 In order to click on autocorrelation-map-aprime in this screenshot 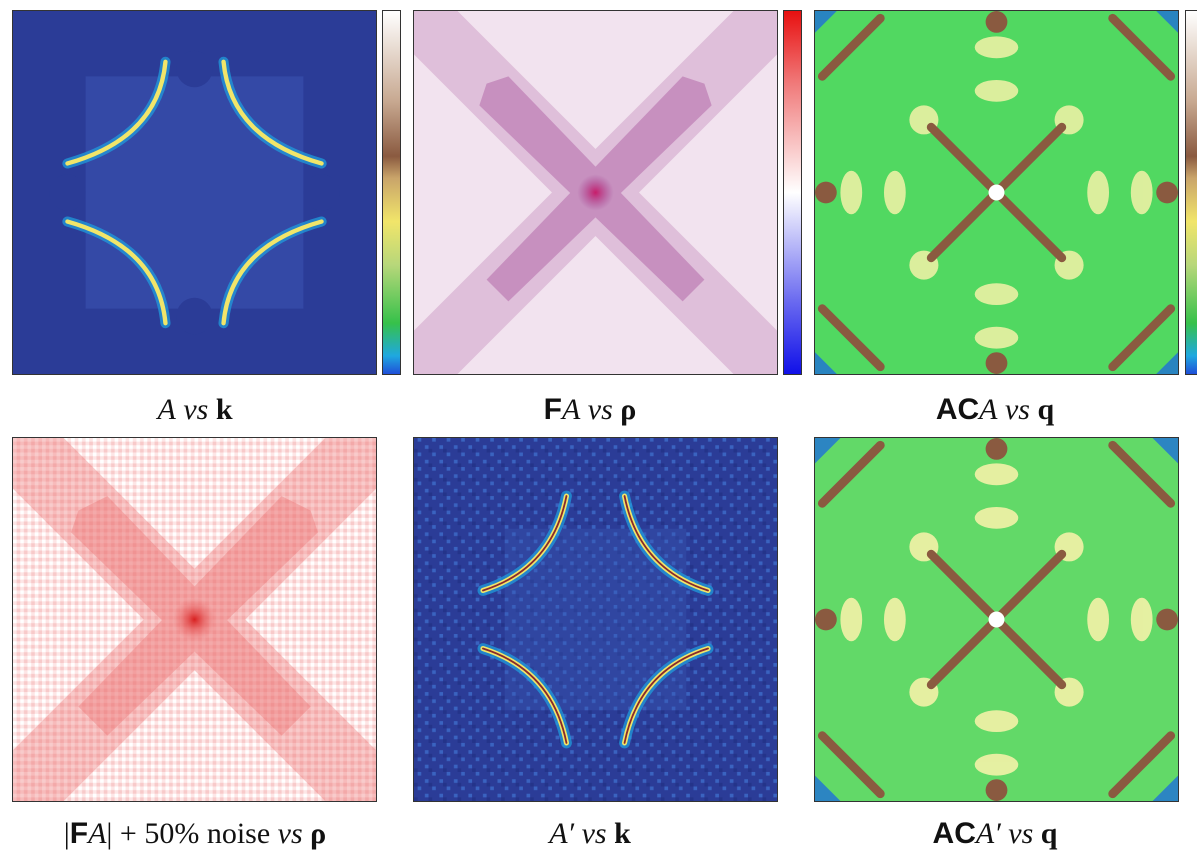, I will do `click(996, 619)`.